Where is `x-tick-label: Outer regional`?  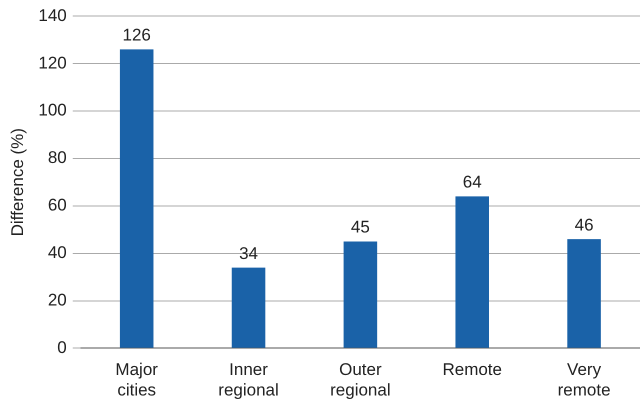
x-tick-label: Outer regional is located at coordinates (360, 380).